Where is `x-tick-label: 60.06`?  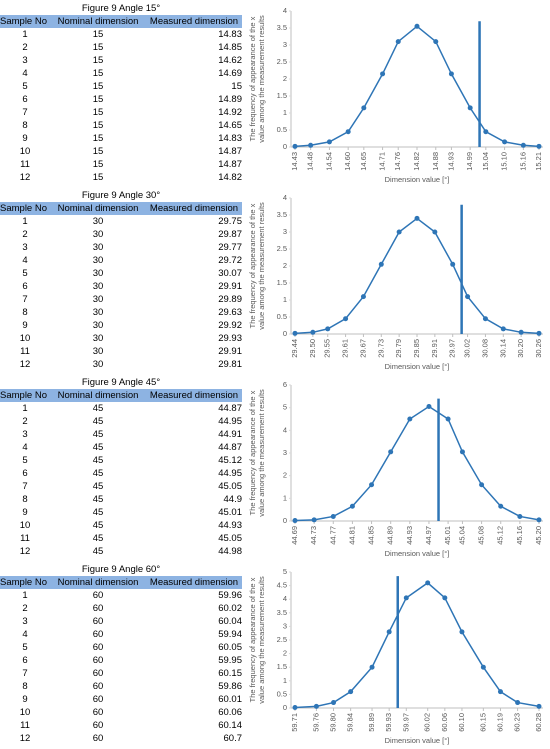 x-tick-label: 60.06 is located at coordinates (444, 722).